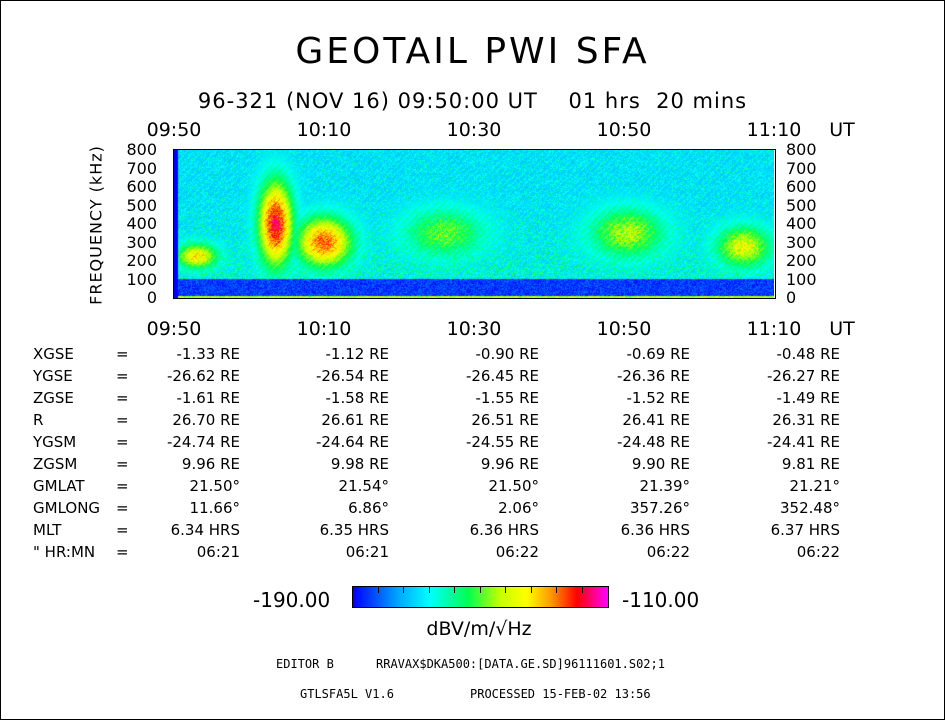  What do you see at coordinates (505, 420) in the screenshot?
I see `ephemeris-value: 26.51 RE` at bounding box center [505, 420].